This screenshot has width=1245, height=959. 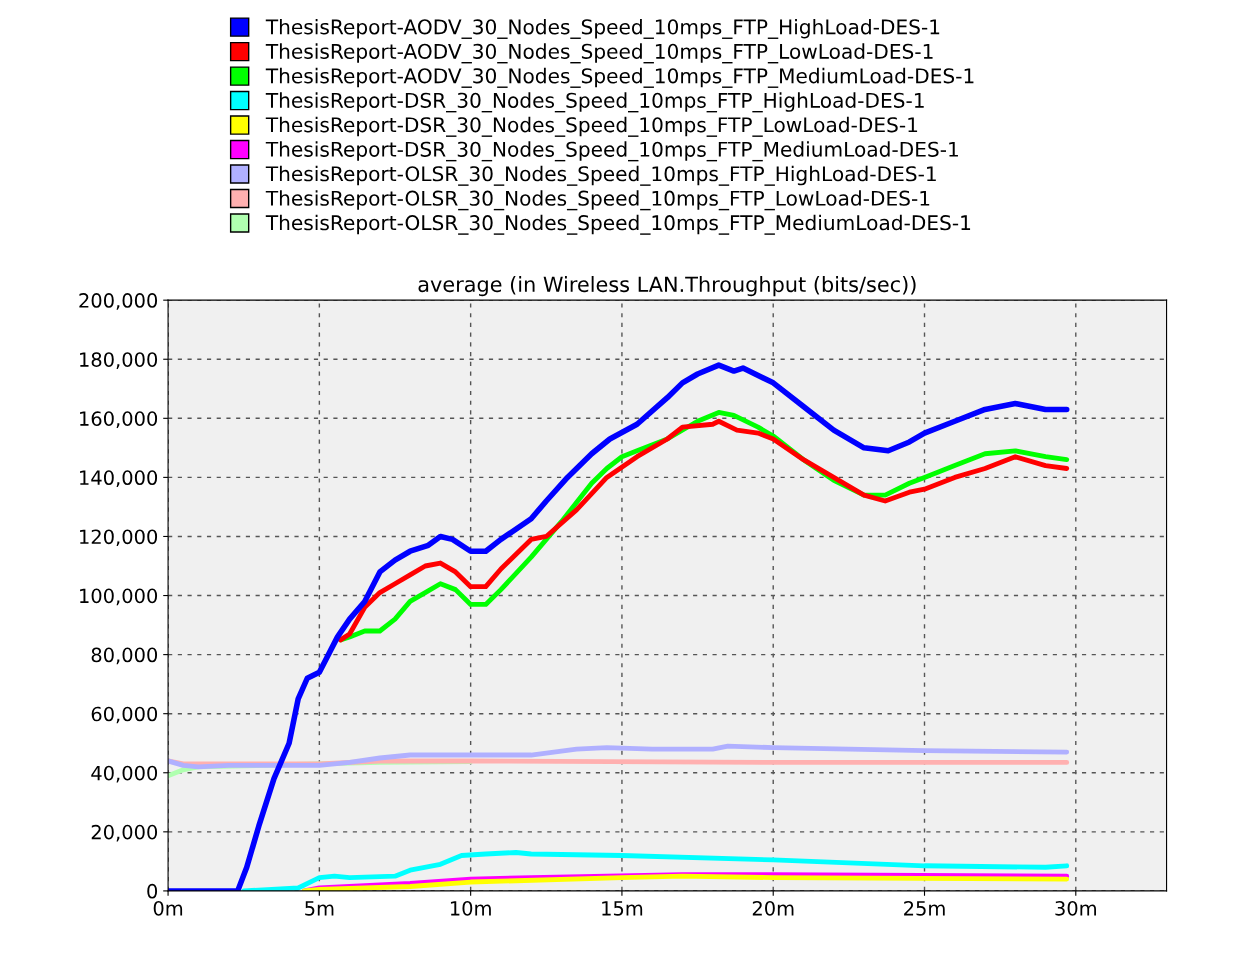 I want to click on y-tick-label: 120,000, so click(x=119, y=538).